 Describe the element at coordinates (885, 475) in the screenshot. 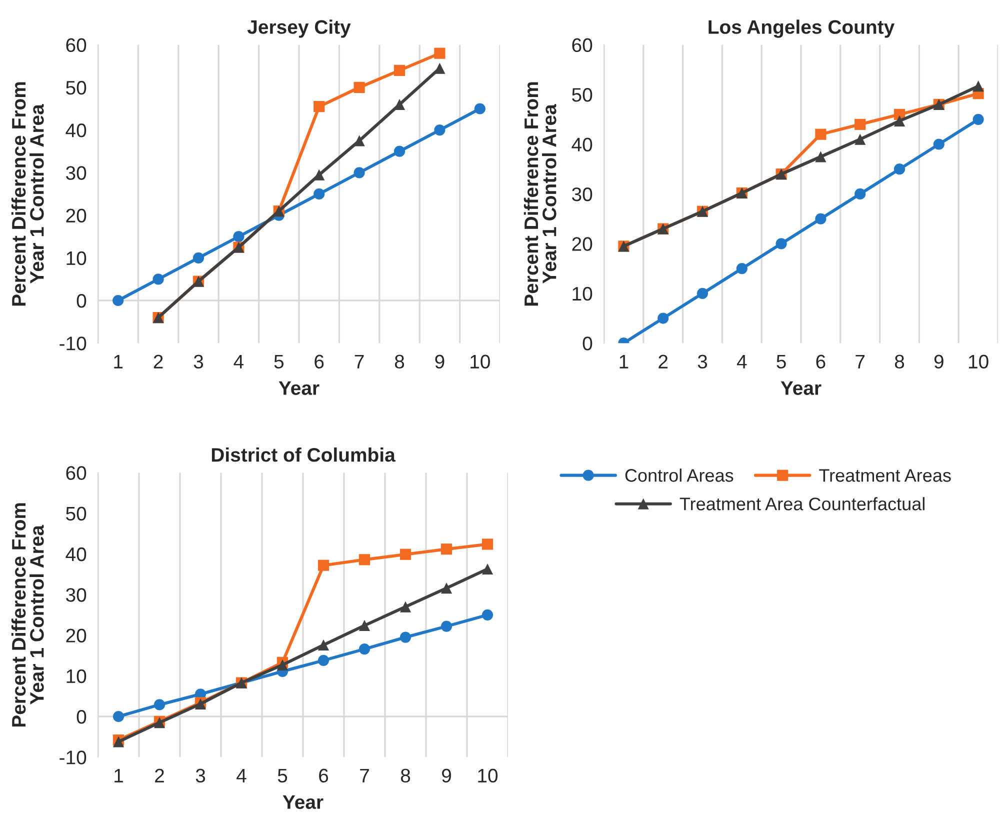

I see `legend-label: Treatment Areas` at that location.